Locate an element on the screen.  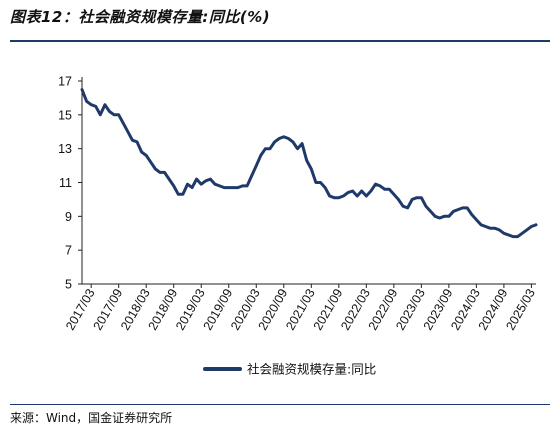
legend: 社会融资规模存量:同比 is located at coordinates (289, 369).